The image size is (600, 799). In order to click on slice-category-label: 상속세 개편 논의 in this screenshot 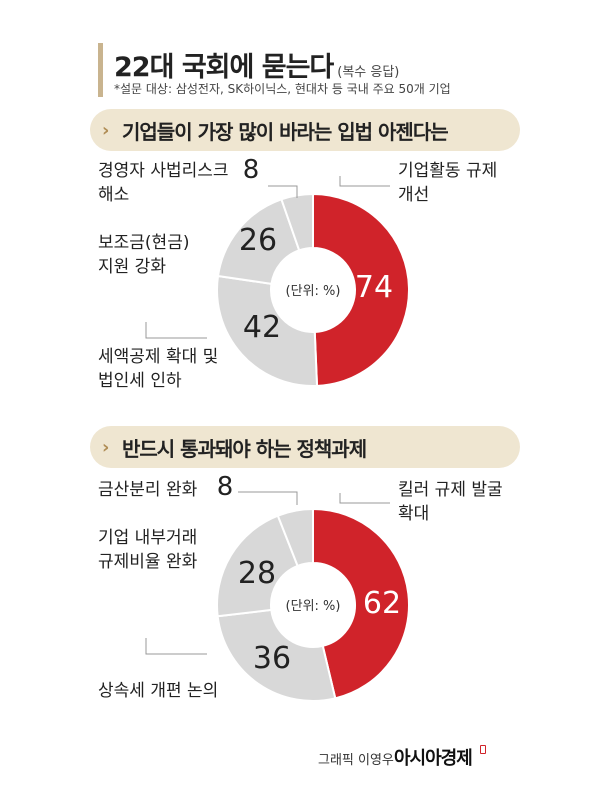, I will do `click(158, 691)`.